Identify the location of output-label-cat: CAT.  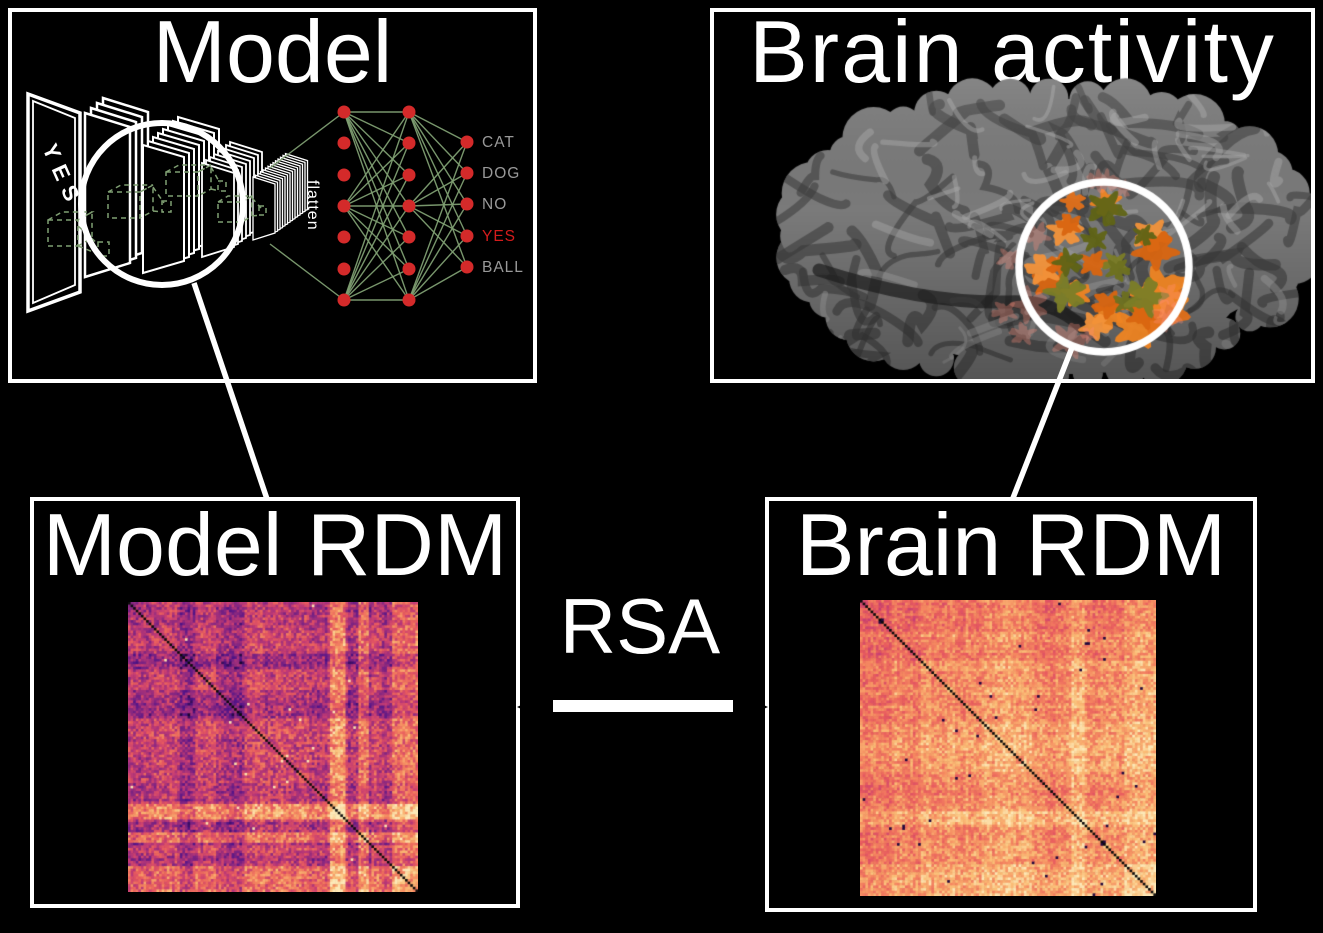
(498, 142).